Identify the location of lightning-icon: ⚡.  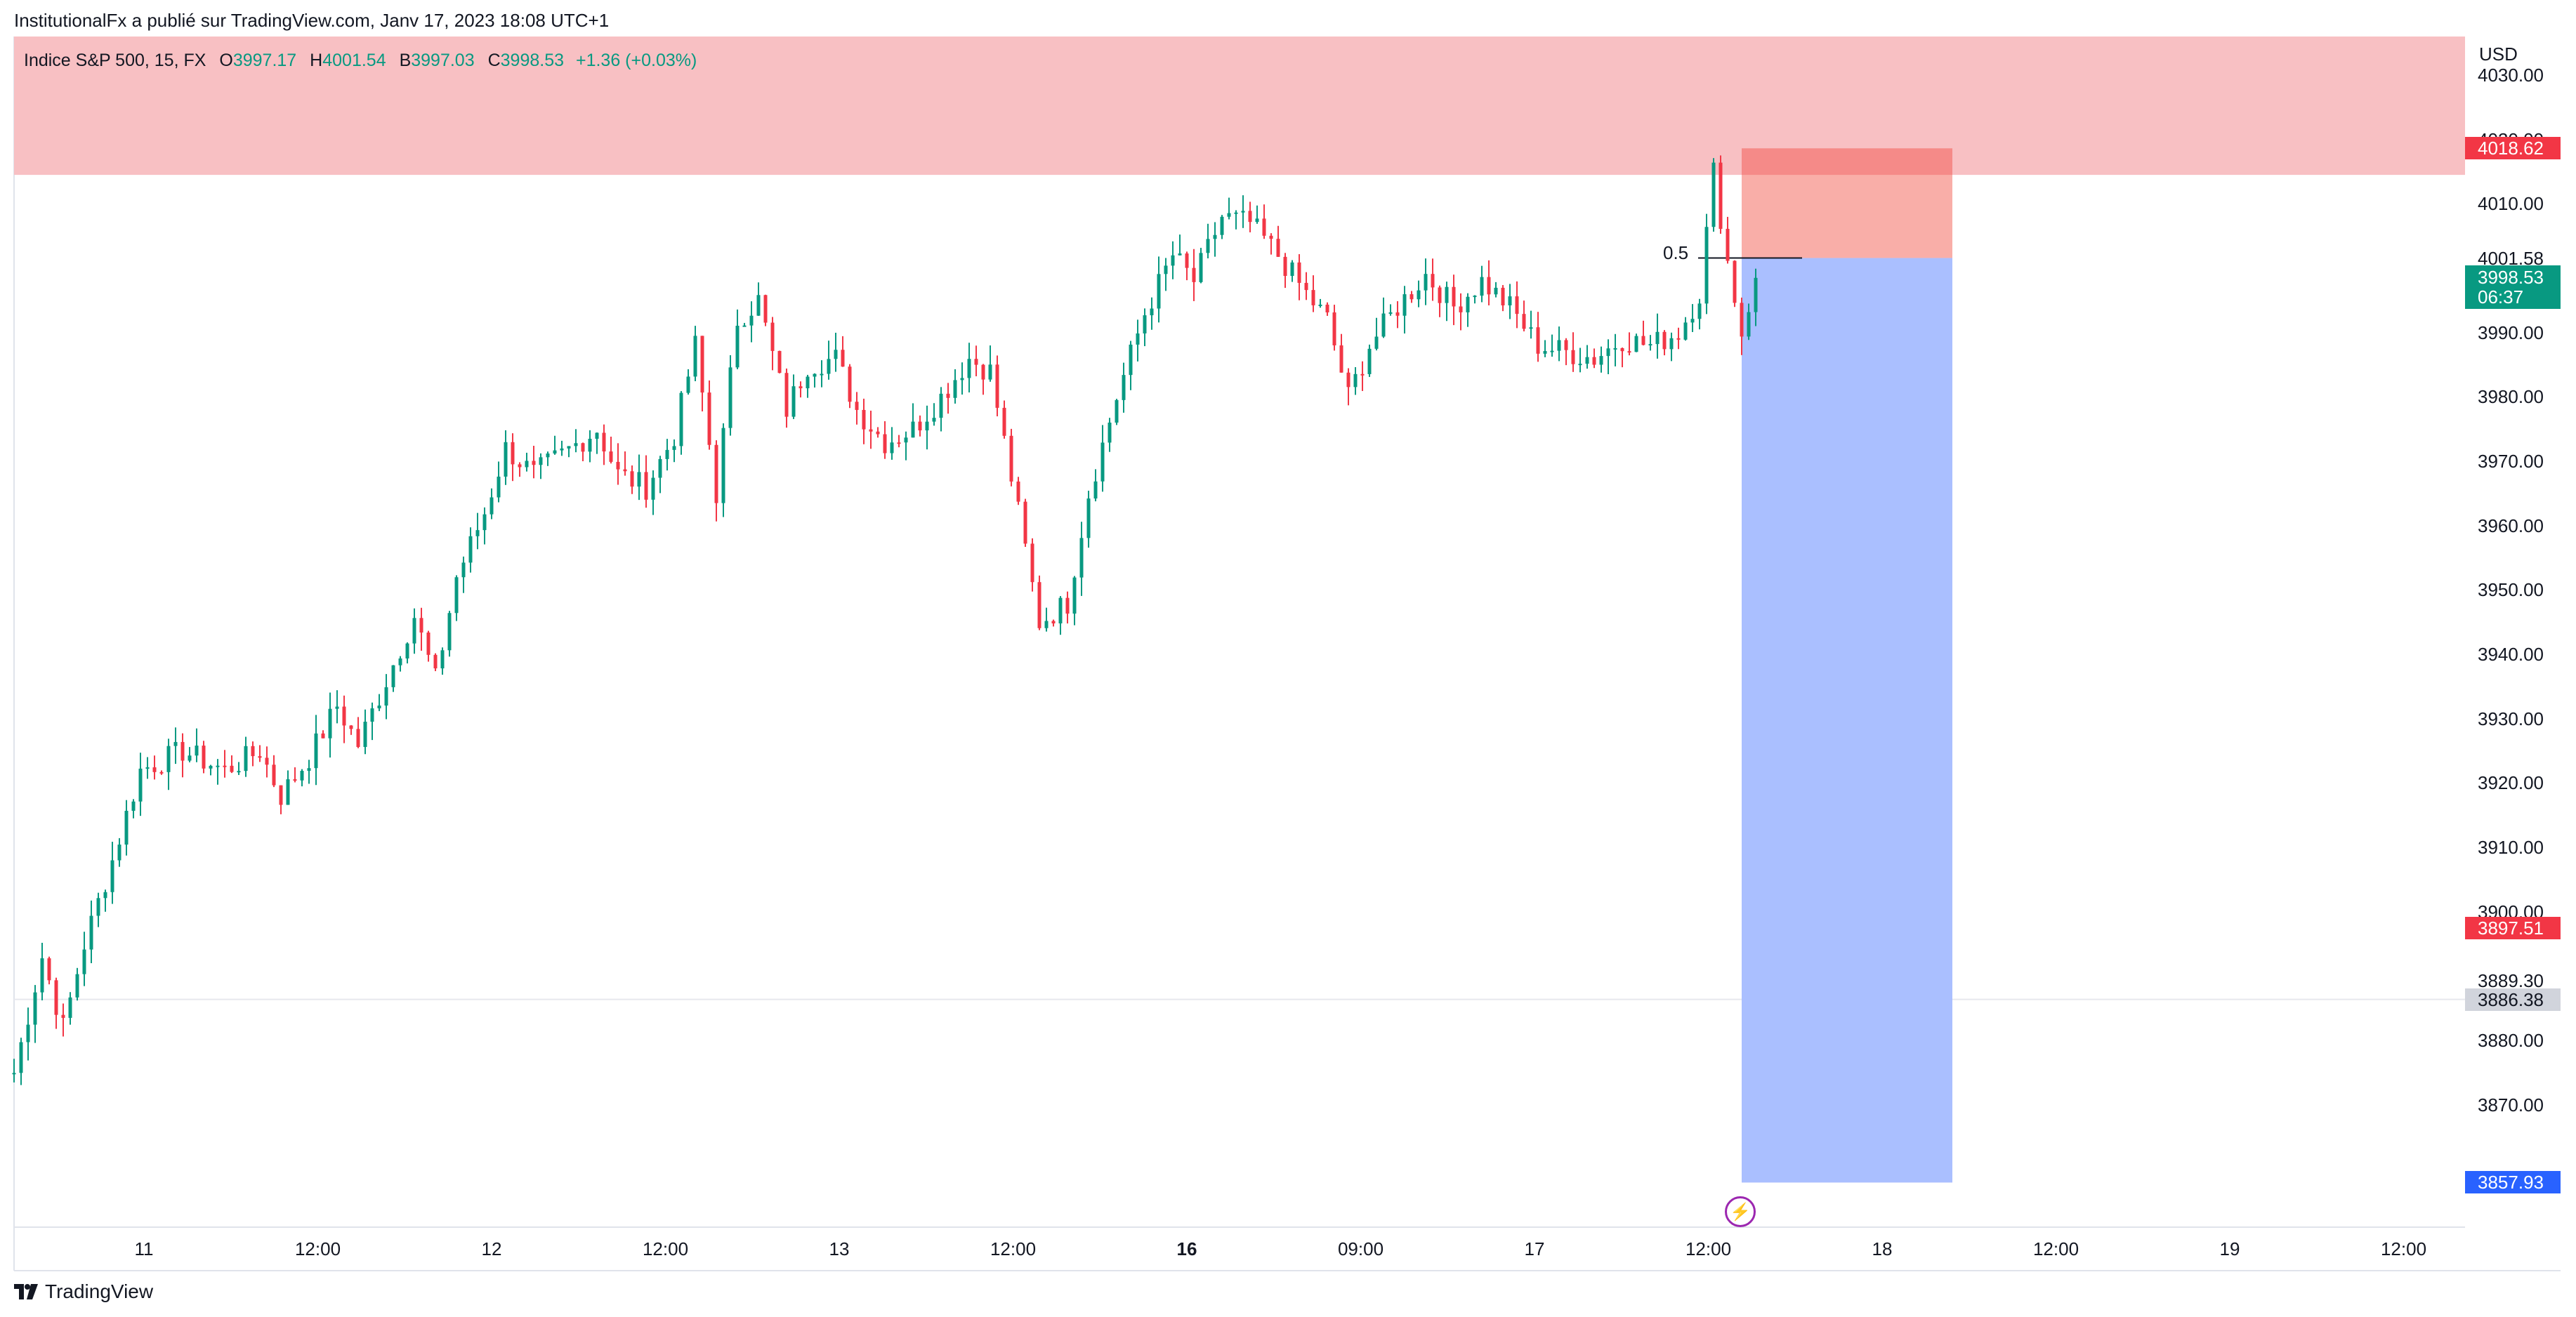
(1740, 1211).